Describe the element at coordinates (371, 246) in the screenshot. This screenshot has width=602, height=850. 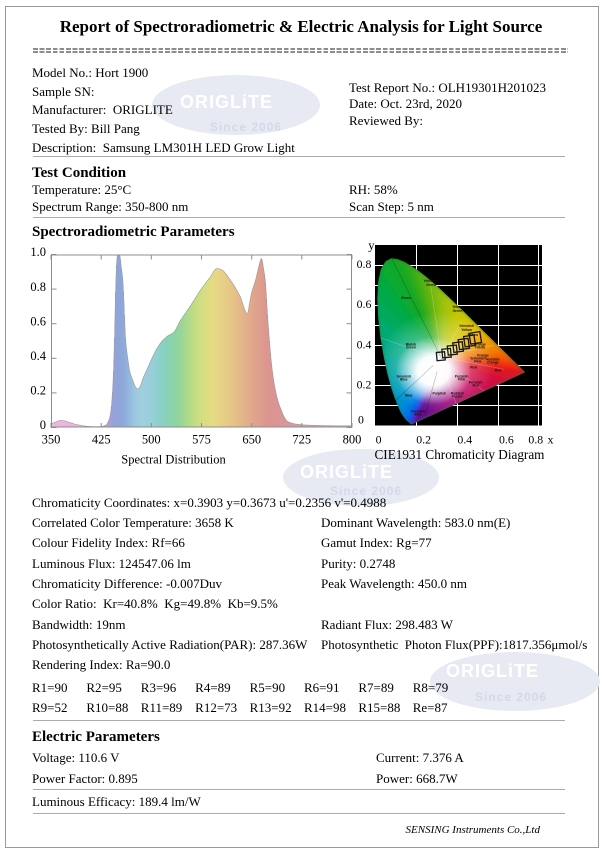
I see `svg-text: y` at that location.